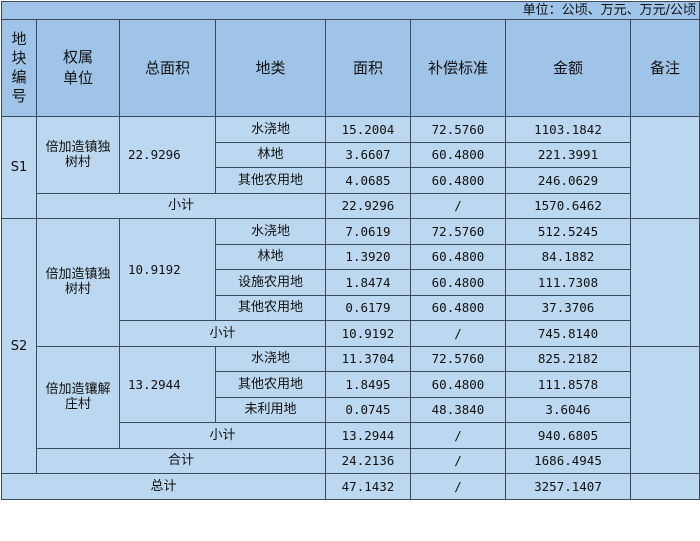  I want to click on header-amount: 金额, so click(568, 68).